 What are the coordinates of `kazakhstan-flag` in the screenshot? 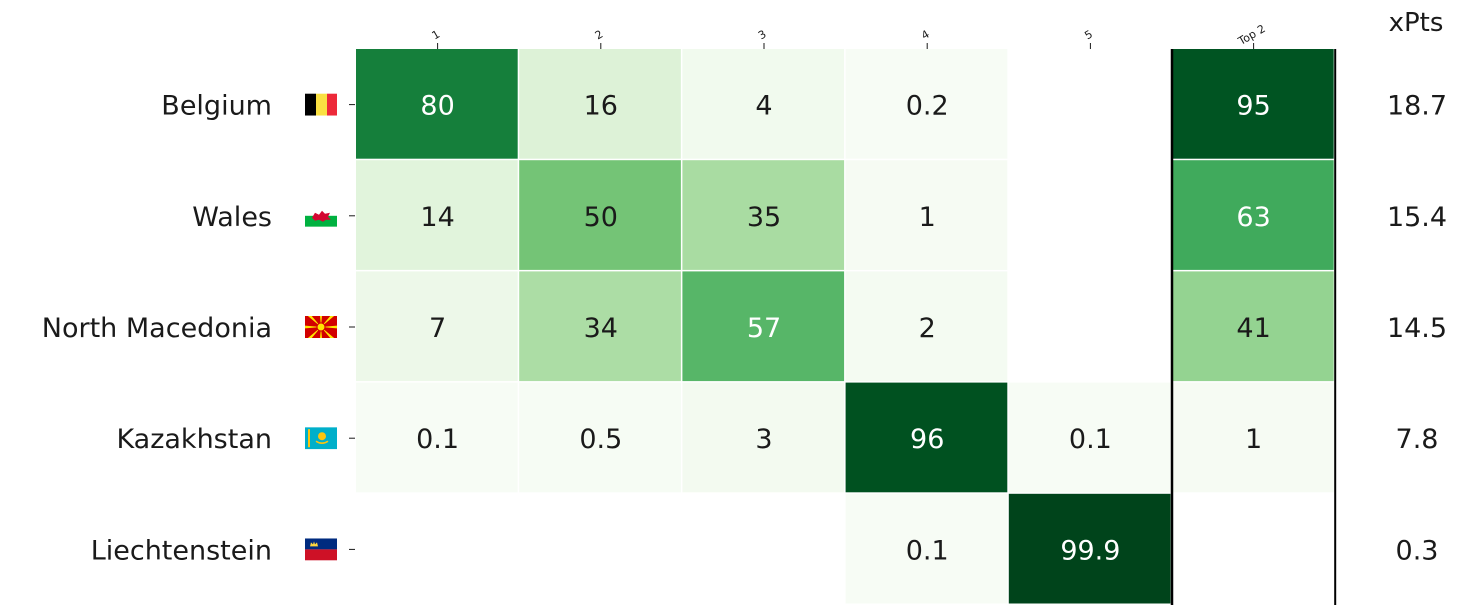 It's located at (321, 438).